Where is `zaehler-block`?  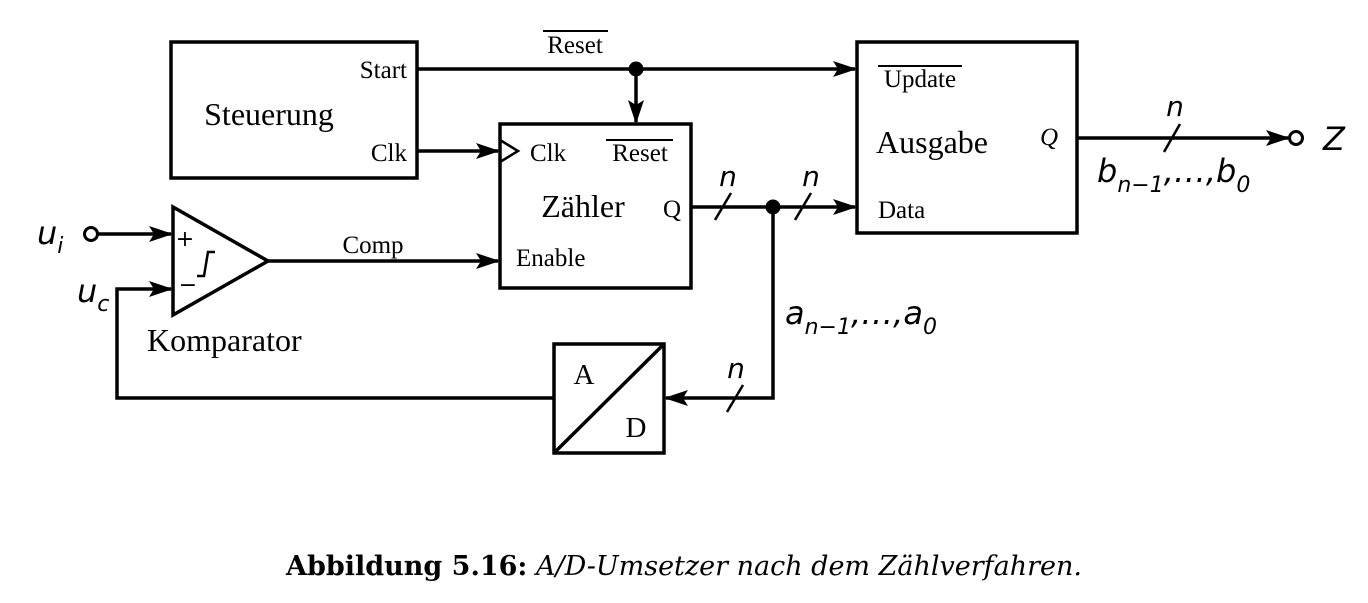
zaehler-block is located at coordinates (595, 206).